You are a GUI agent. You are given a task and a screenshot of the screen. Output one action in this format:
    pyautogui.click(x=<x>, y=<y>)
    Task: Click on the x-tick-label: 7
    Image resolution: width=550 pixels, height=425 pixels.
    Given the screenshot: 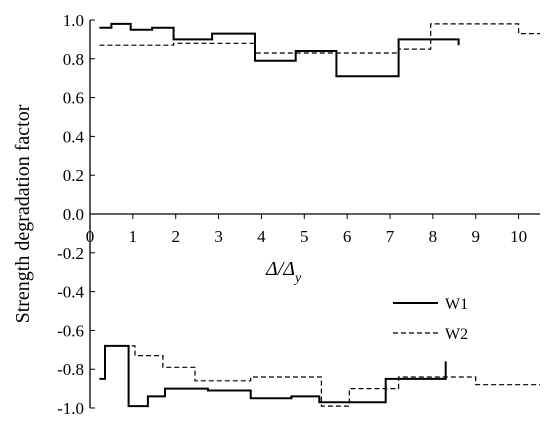 What is the action you would take?
    pyautogui.click(x=390, y=236)
    